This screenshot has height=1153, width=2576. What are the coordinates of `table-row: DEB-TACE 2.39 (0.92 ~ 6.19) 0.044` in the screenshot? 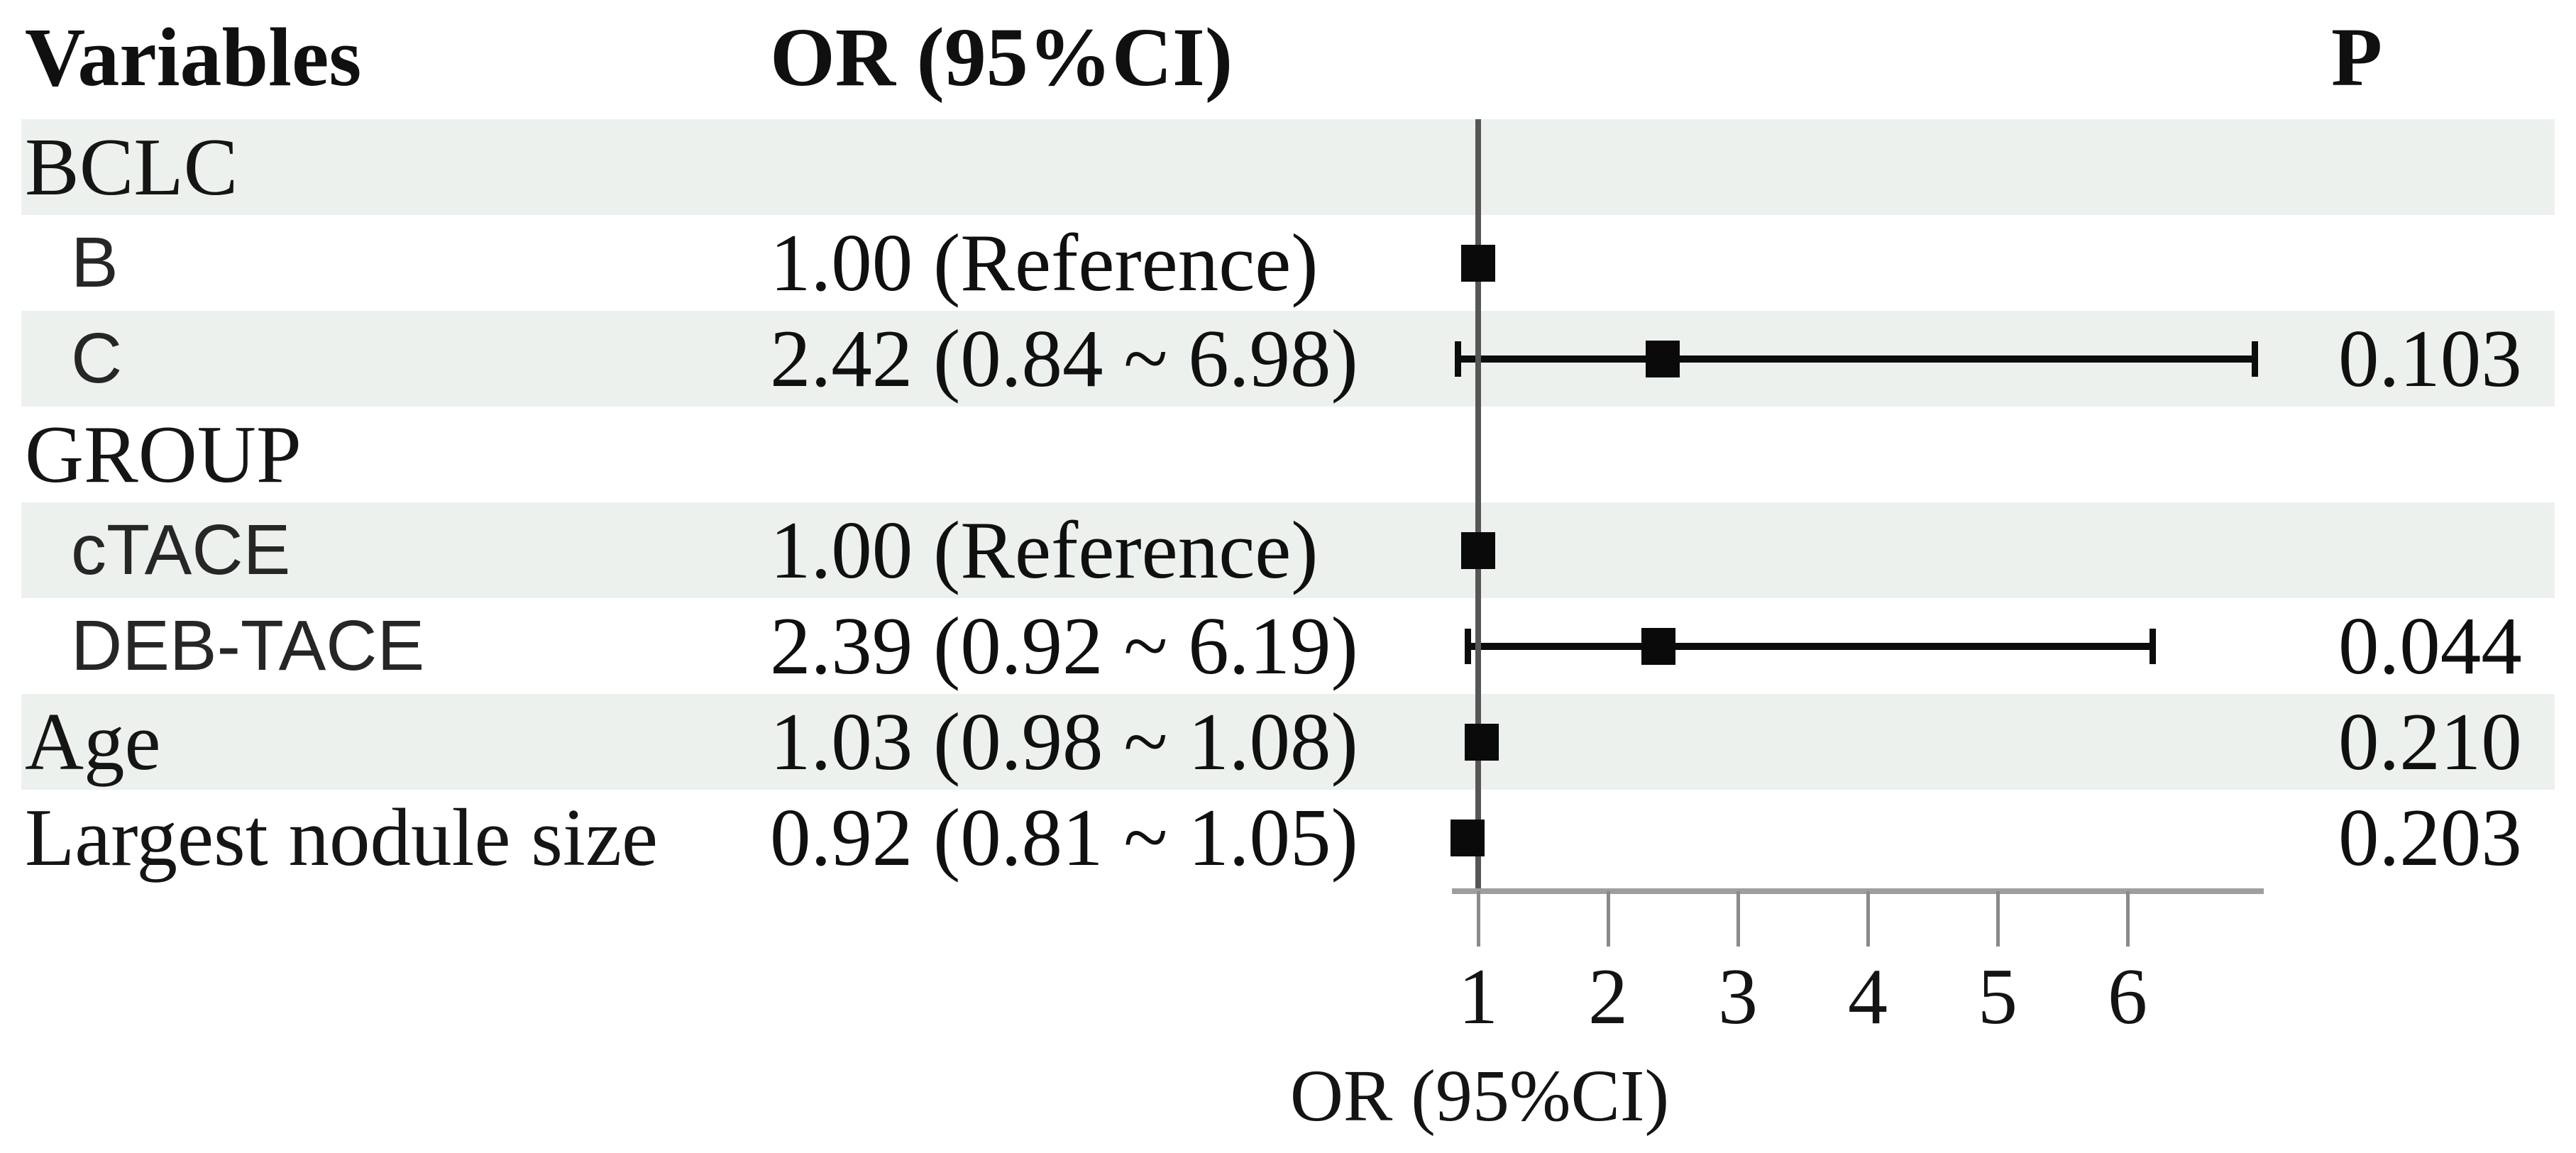 It's located at (1288, 646).